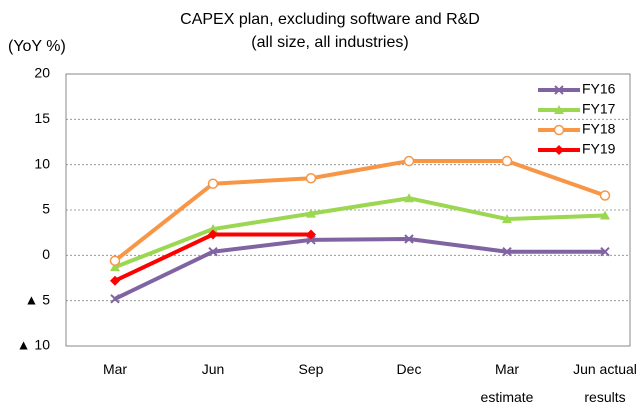 The image size is (642, 406). What do you see at coordinates (599, 89) in the screenshot?
I see `legend-label: FY16` at bounding box center [599, 89].